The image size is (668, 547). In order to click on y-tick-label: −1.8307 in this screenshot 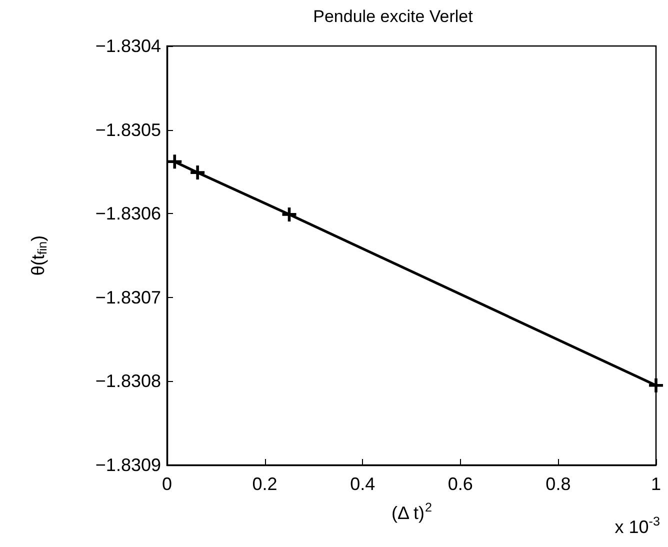, I will do `click(128, 297)`.